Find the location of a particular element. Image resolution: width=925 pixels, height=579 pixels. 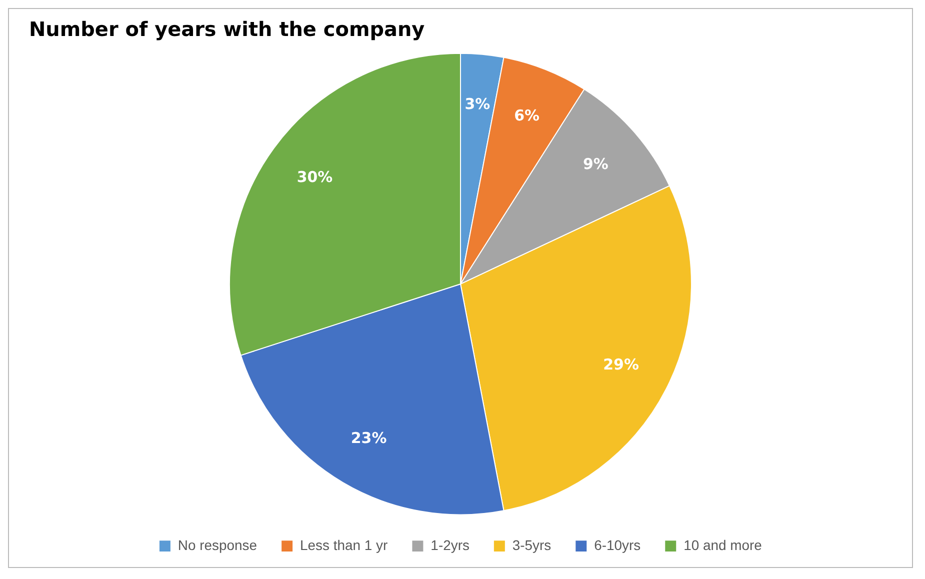

data-label: 6% is located at coordinates (527, 115).